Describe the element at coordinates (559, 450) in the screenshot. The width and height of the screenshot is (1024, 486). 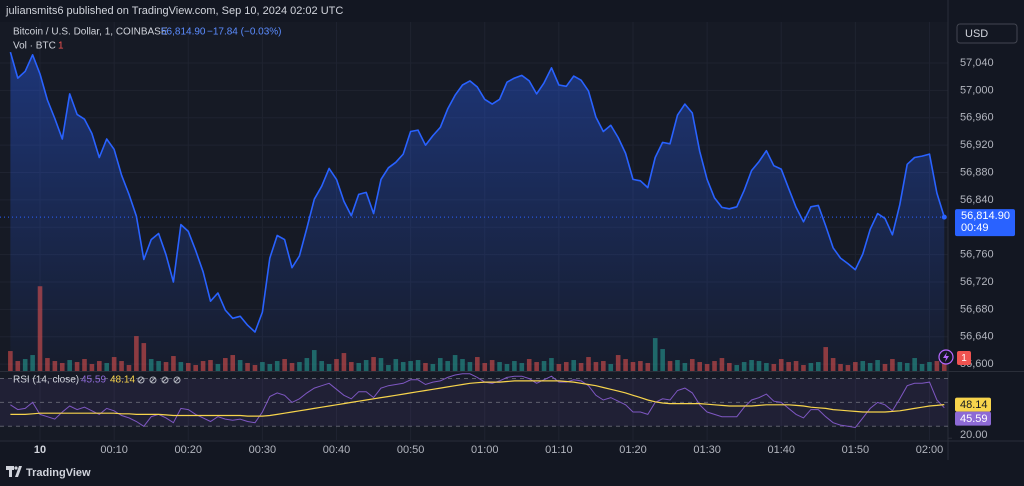
I see `x-tick-label: 01:10` at that location.